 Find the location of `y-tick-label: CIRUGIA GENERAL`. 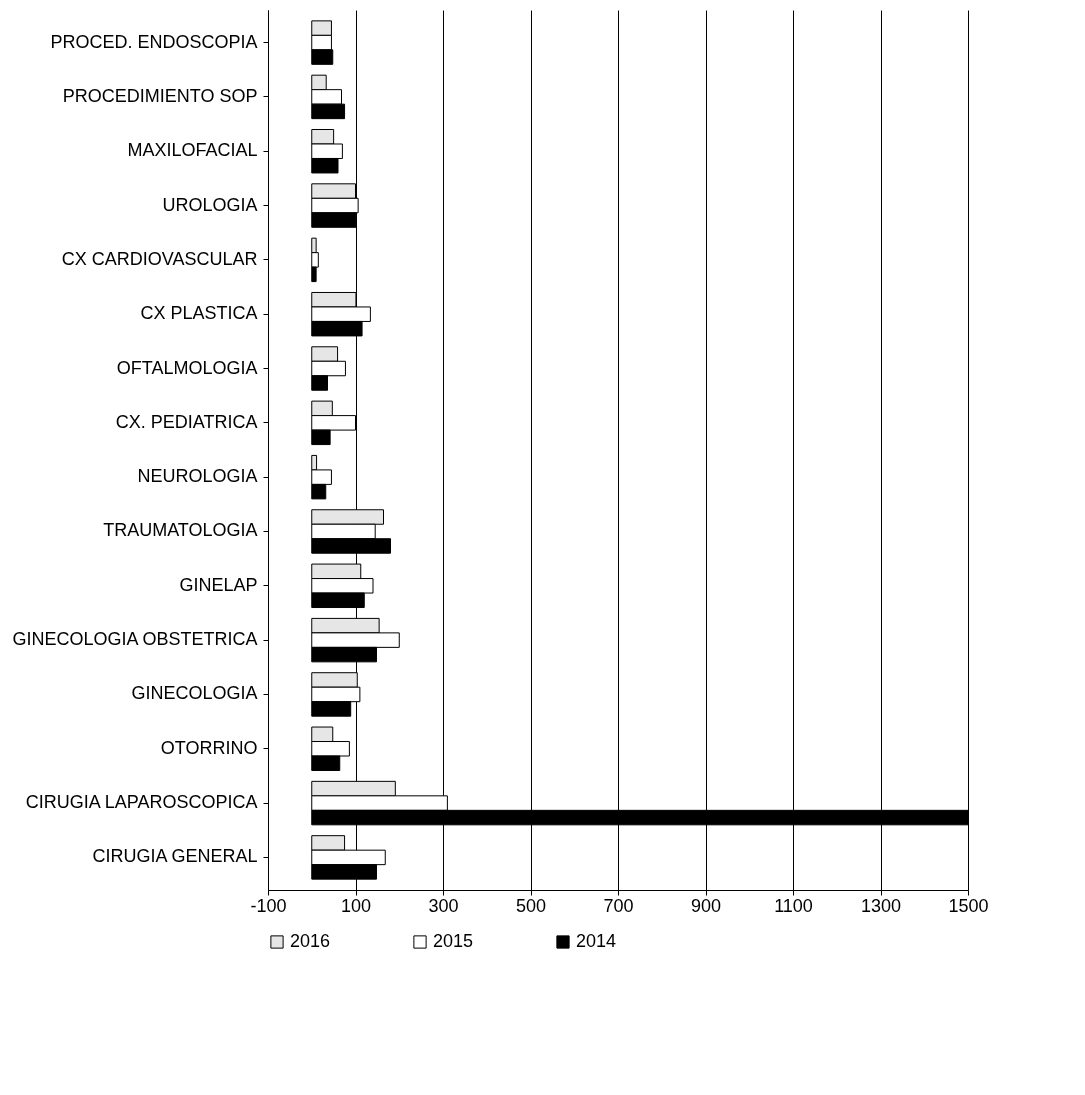

y-tick-label: CIRUGIA GENERAL is located at coordinates (175, 856).